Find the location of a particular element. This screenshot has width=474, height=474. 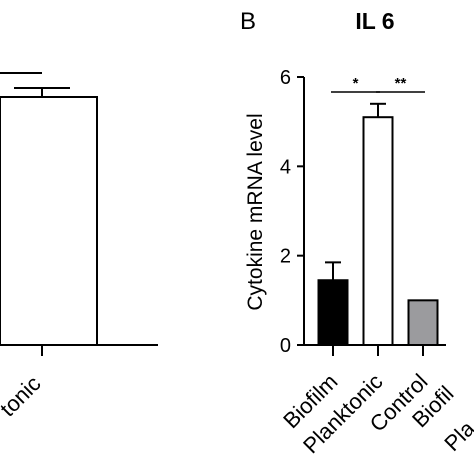

significance-label: ** is located at coordinates (401, 83).